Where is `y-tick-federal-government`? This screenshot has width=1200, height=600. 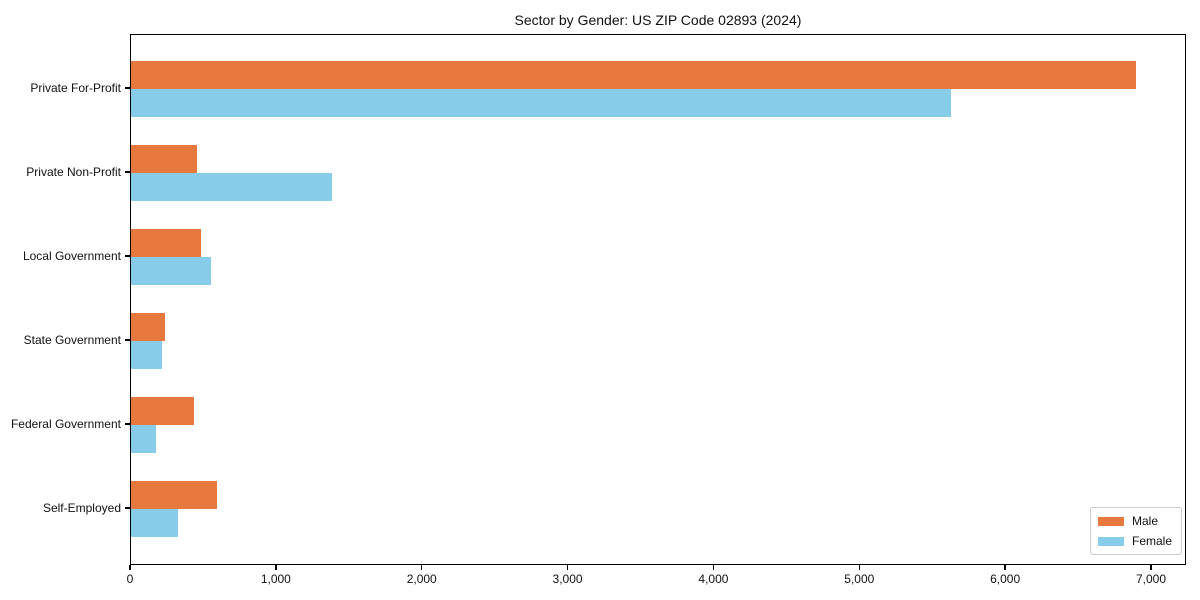
y-tick-federal-government is located at coordinates (127, 424).